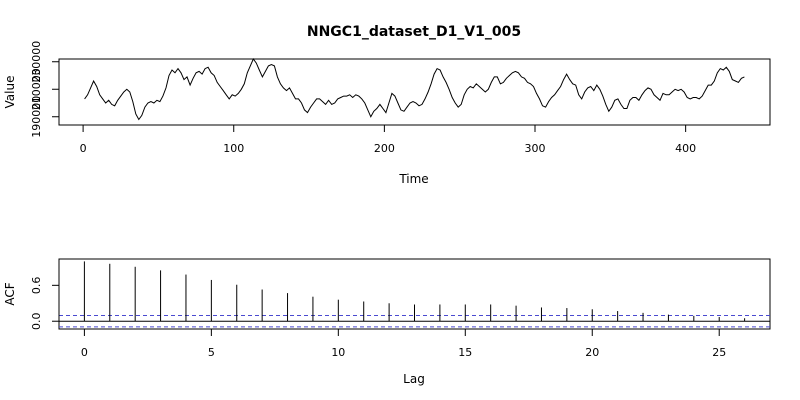 The width and height of the screenshot is (800, 400). Describe the element at coordinates (413, 179) in the screenshot. I see `time-x-axis-label: Time` at that location.